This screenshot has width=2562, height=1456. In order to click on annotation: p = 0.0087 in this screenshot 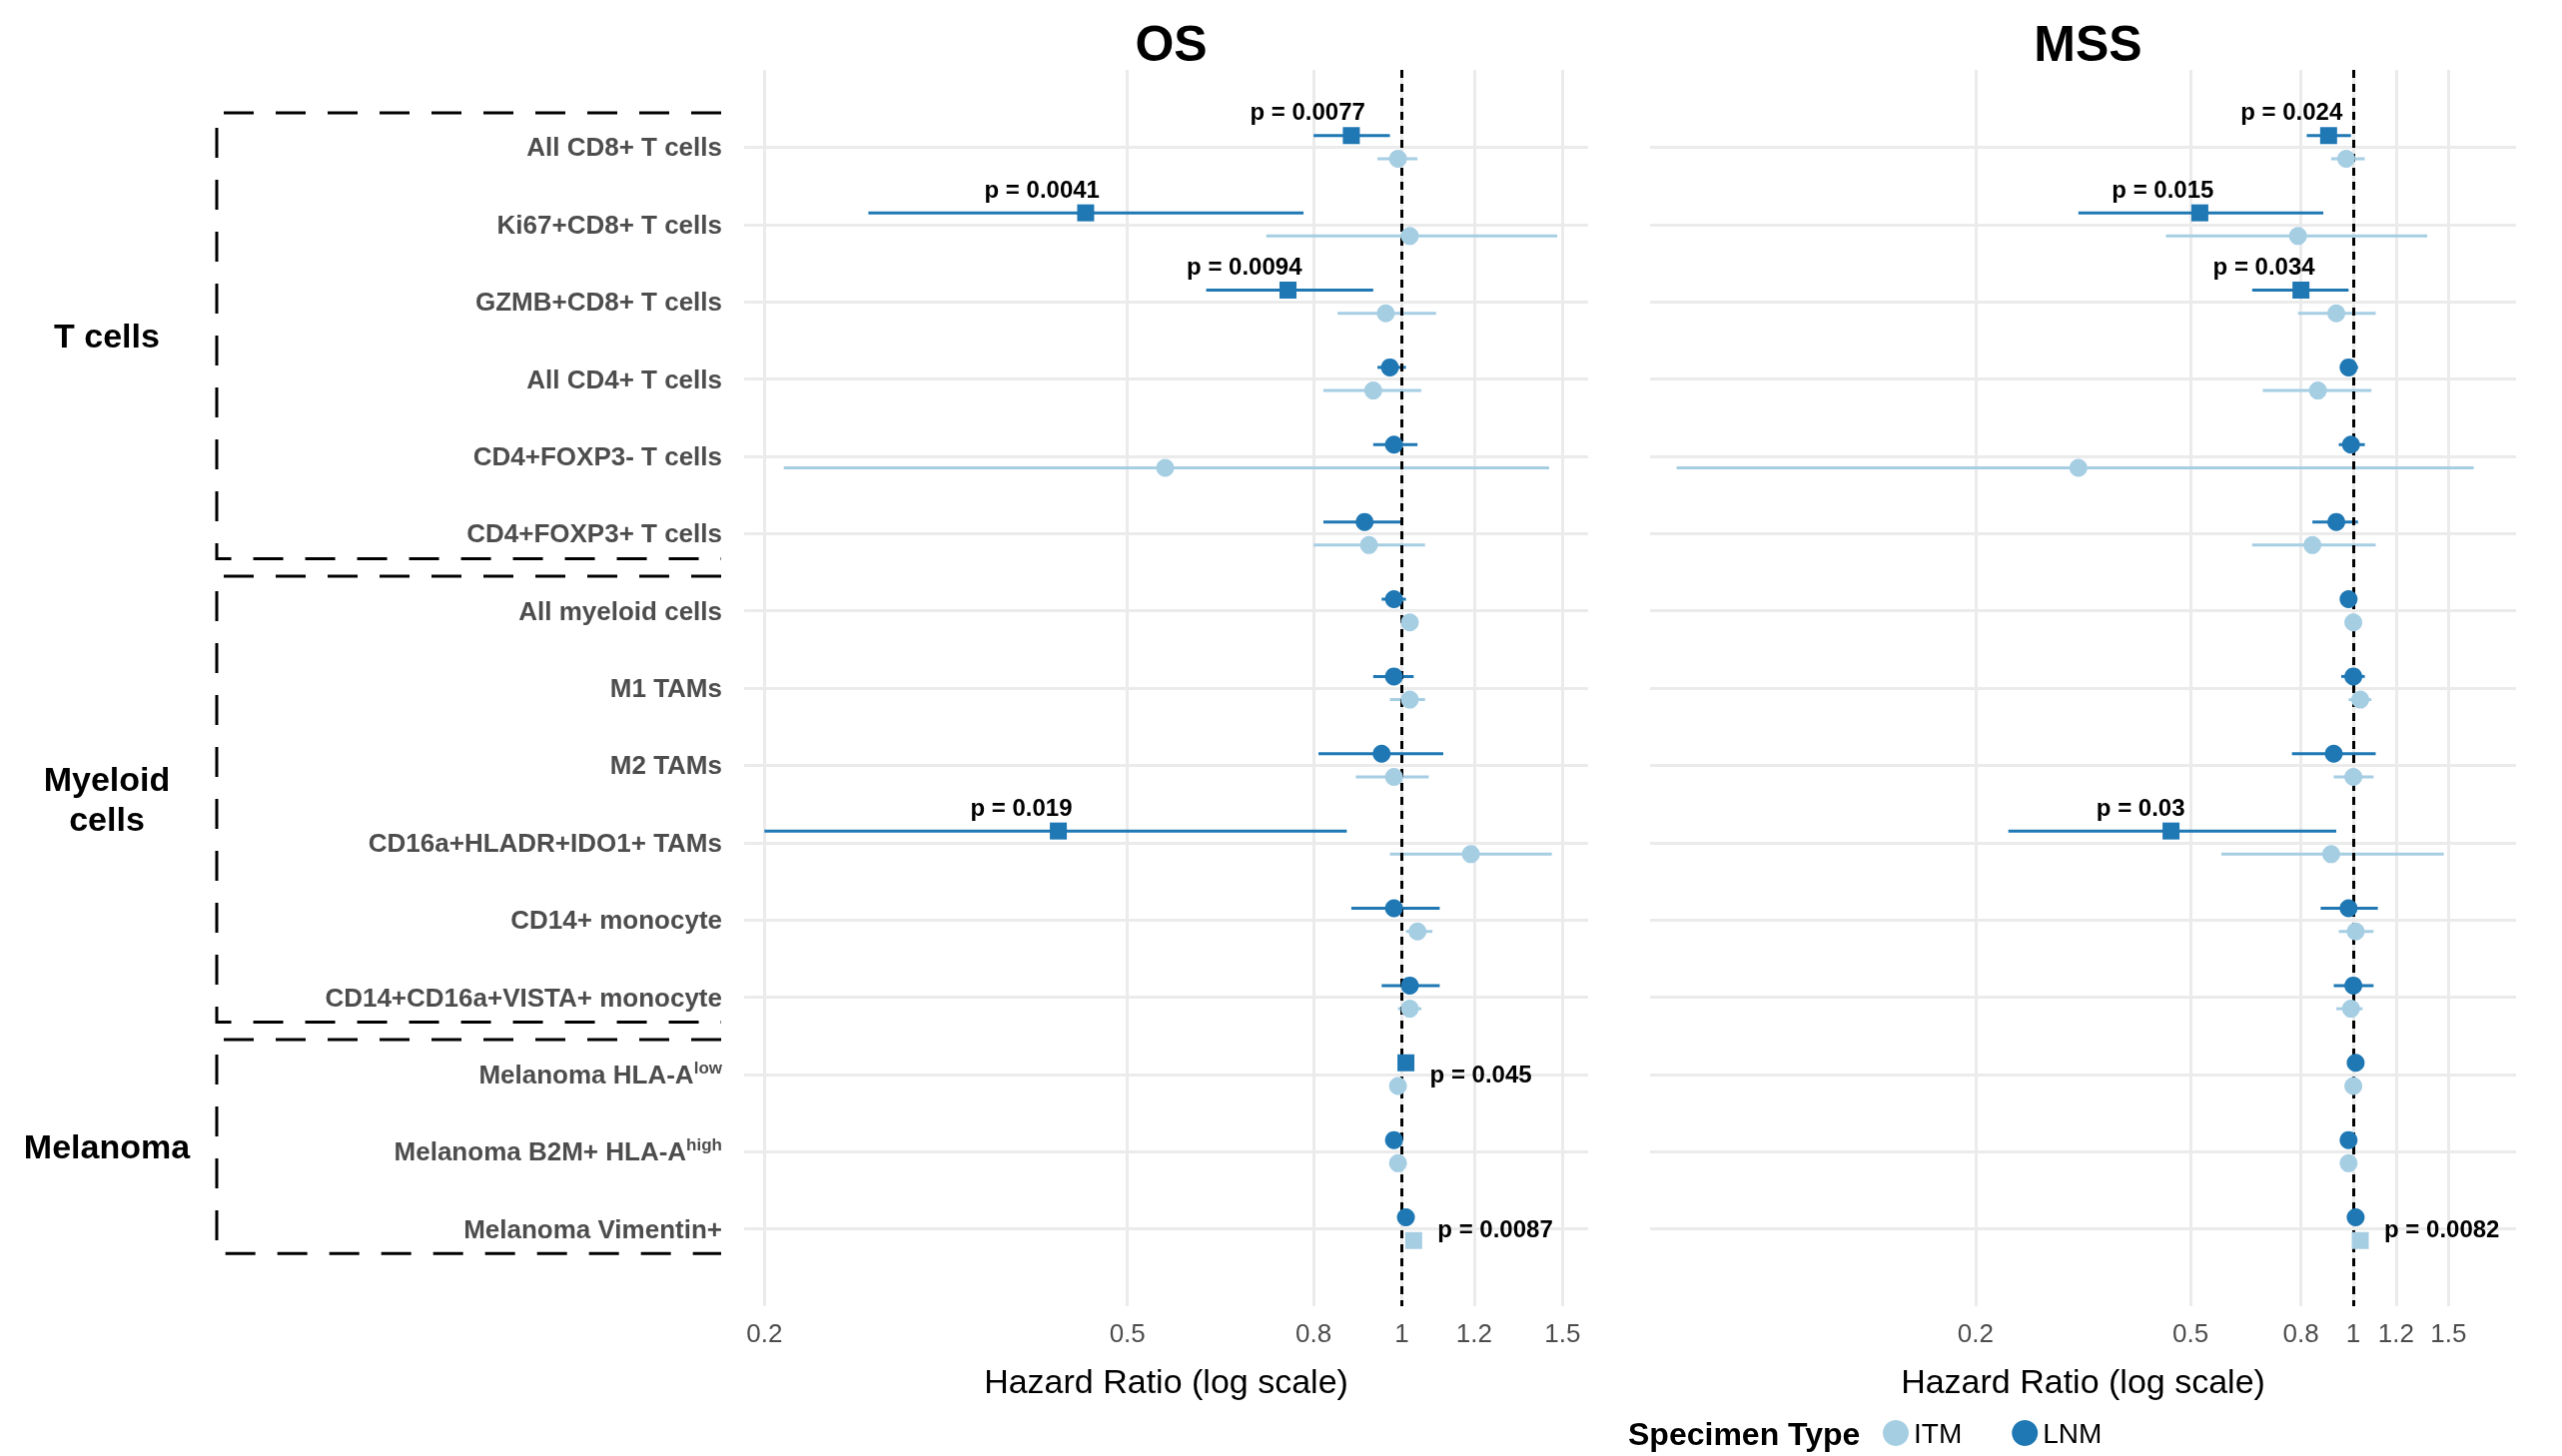, I will do `click(1495, 1229)`.